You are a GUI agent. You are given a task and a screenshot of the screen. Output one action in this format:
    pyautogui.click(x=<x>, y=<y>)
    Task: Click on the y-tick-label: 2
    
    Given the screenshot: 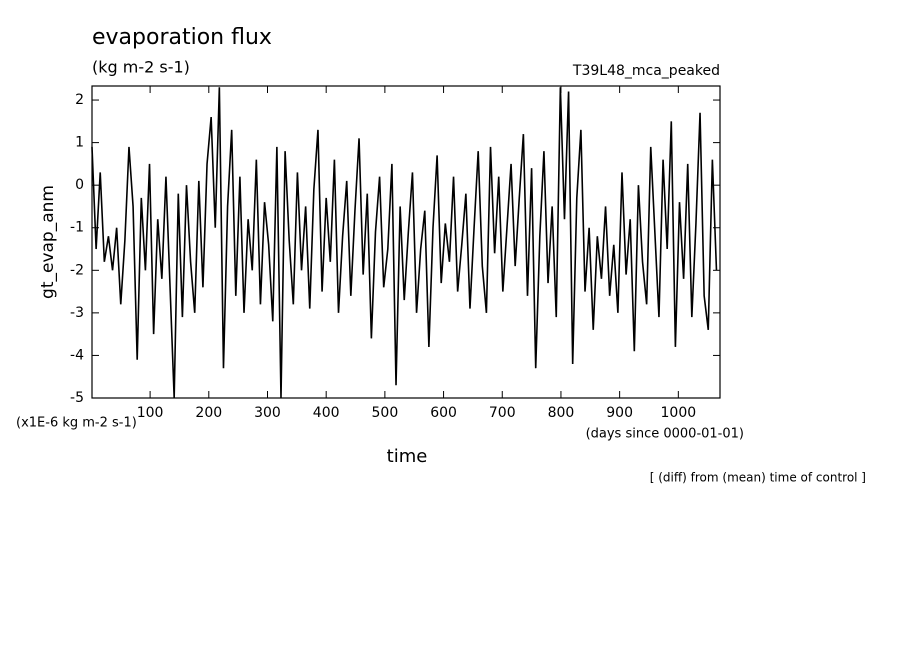 What is the action you would take?
    pyautogui.click(x=79, y=100)
    